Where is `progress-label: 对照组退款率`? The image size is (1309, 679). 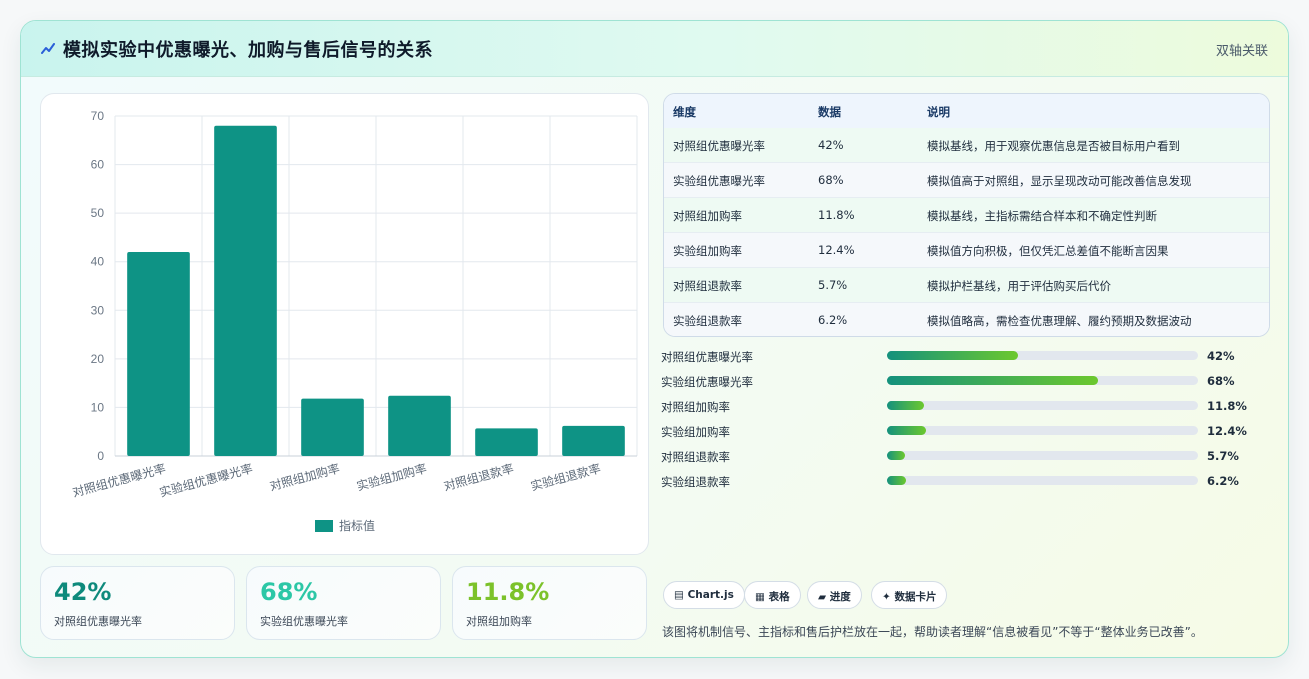
progress-label: 对照组退款率 is located at coordinates (695, 457).